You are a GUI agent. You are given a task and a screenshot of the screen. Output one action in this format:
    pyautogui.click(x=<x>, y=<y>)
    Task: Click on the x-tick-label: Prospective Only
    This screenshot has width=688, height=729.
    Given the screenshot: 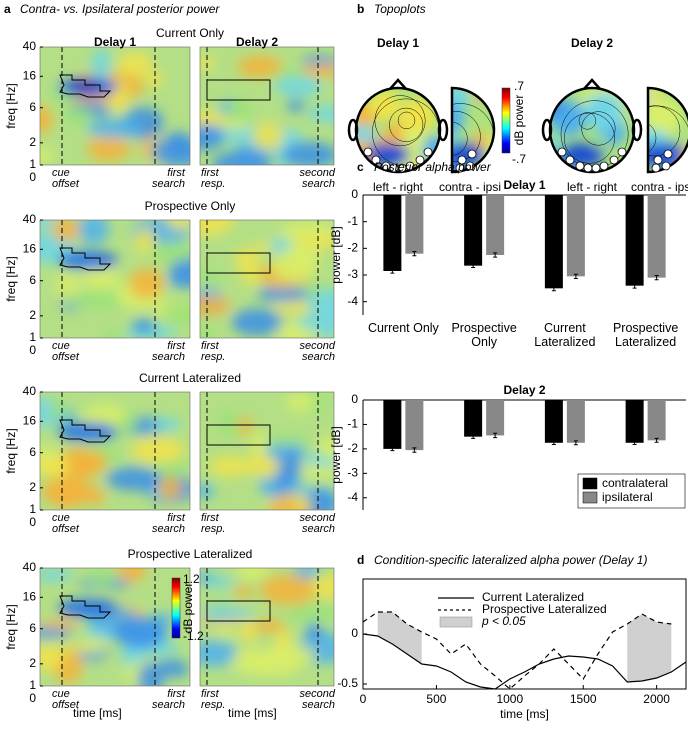 What is the action you would take?
    pyautogui.click(x=484, y=335)
    